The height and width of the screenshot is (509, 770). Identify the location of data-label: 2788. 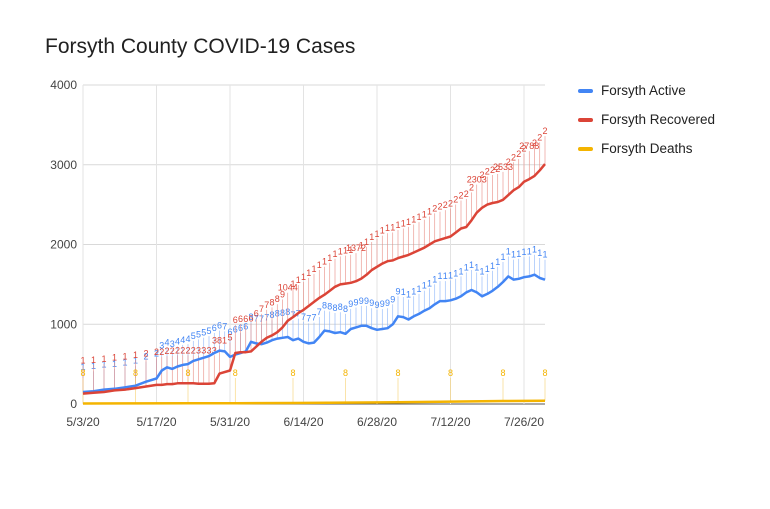
(529, 146).